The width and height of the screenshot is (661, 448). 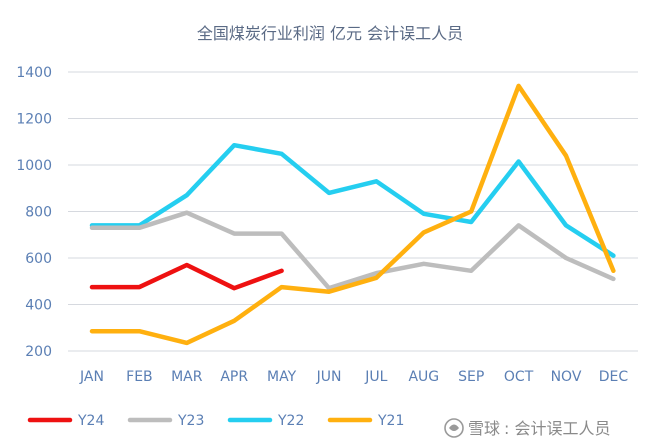 What do you see at coordinates (65, 421) in the screenshot?
I see `legend-item-y24: Y24` at bounding box center [65, 421].